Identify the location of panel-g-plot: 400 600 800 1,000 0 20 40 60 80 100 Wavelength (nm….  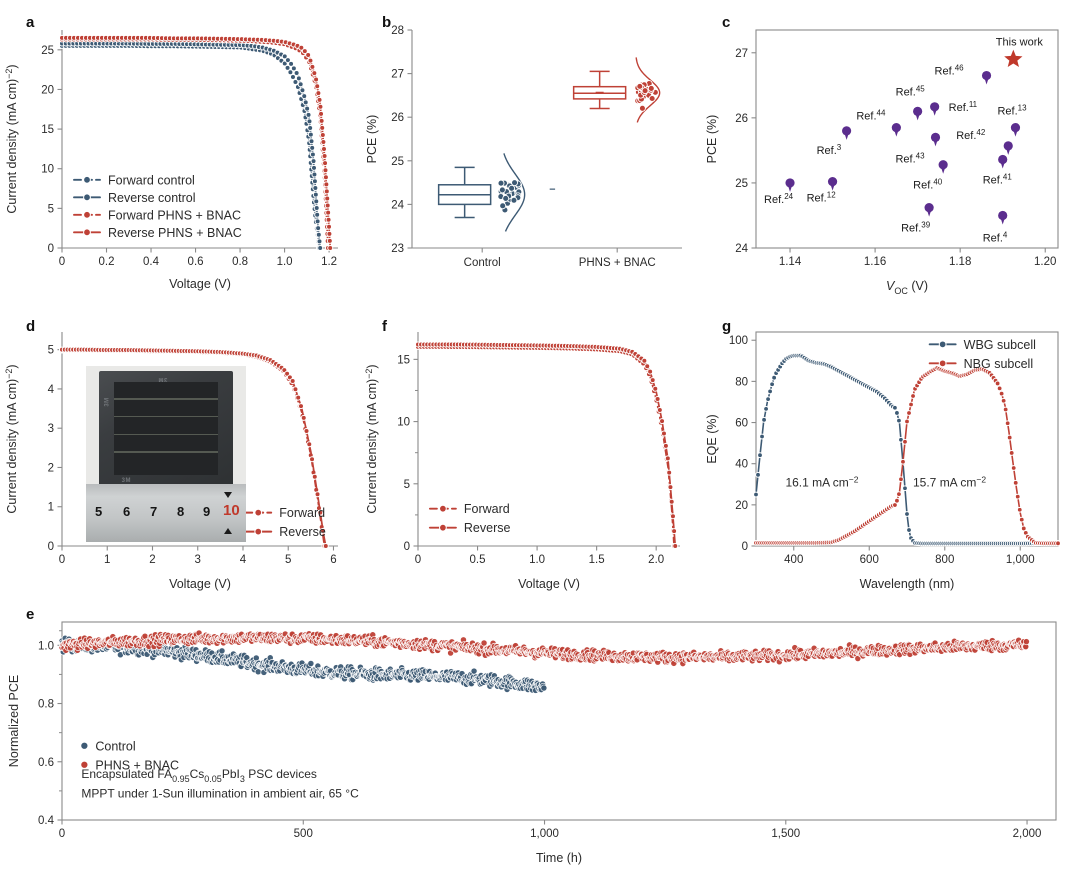
(883, 461).